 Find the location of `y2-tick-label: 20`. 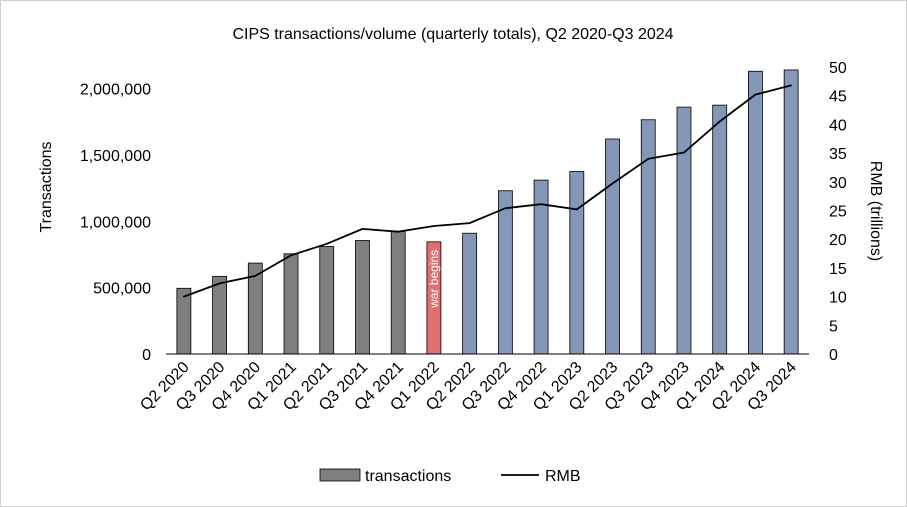

y2-tick-label: 20 is located at coordinates (838, 240).